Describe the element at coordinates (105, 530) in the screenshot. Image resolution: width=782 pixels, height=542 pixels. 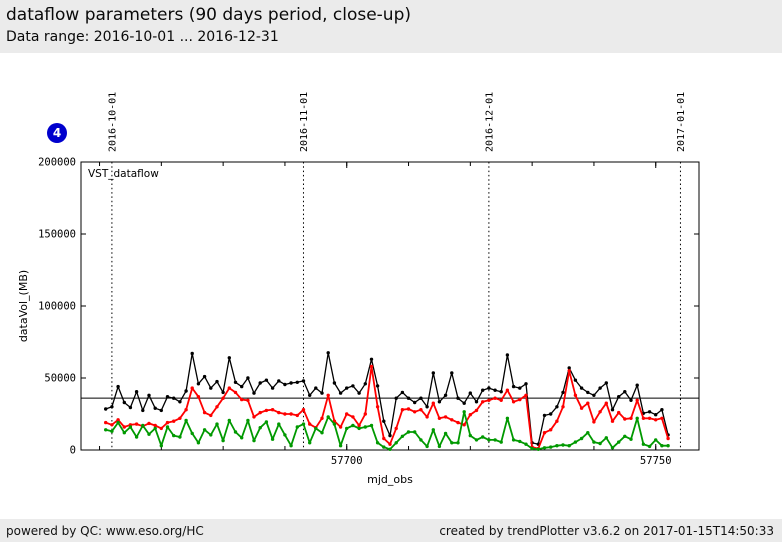
I see `footer-powered-by: powered by QC: www.eso.org/HC` at that location.